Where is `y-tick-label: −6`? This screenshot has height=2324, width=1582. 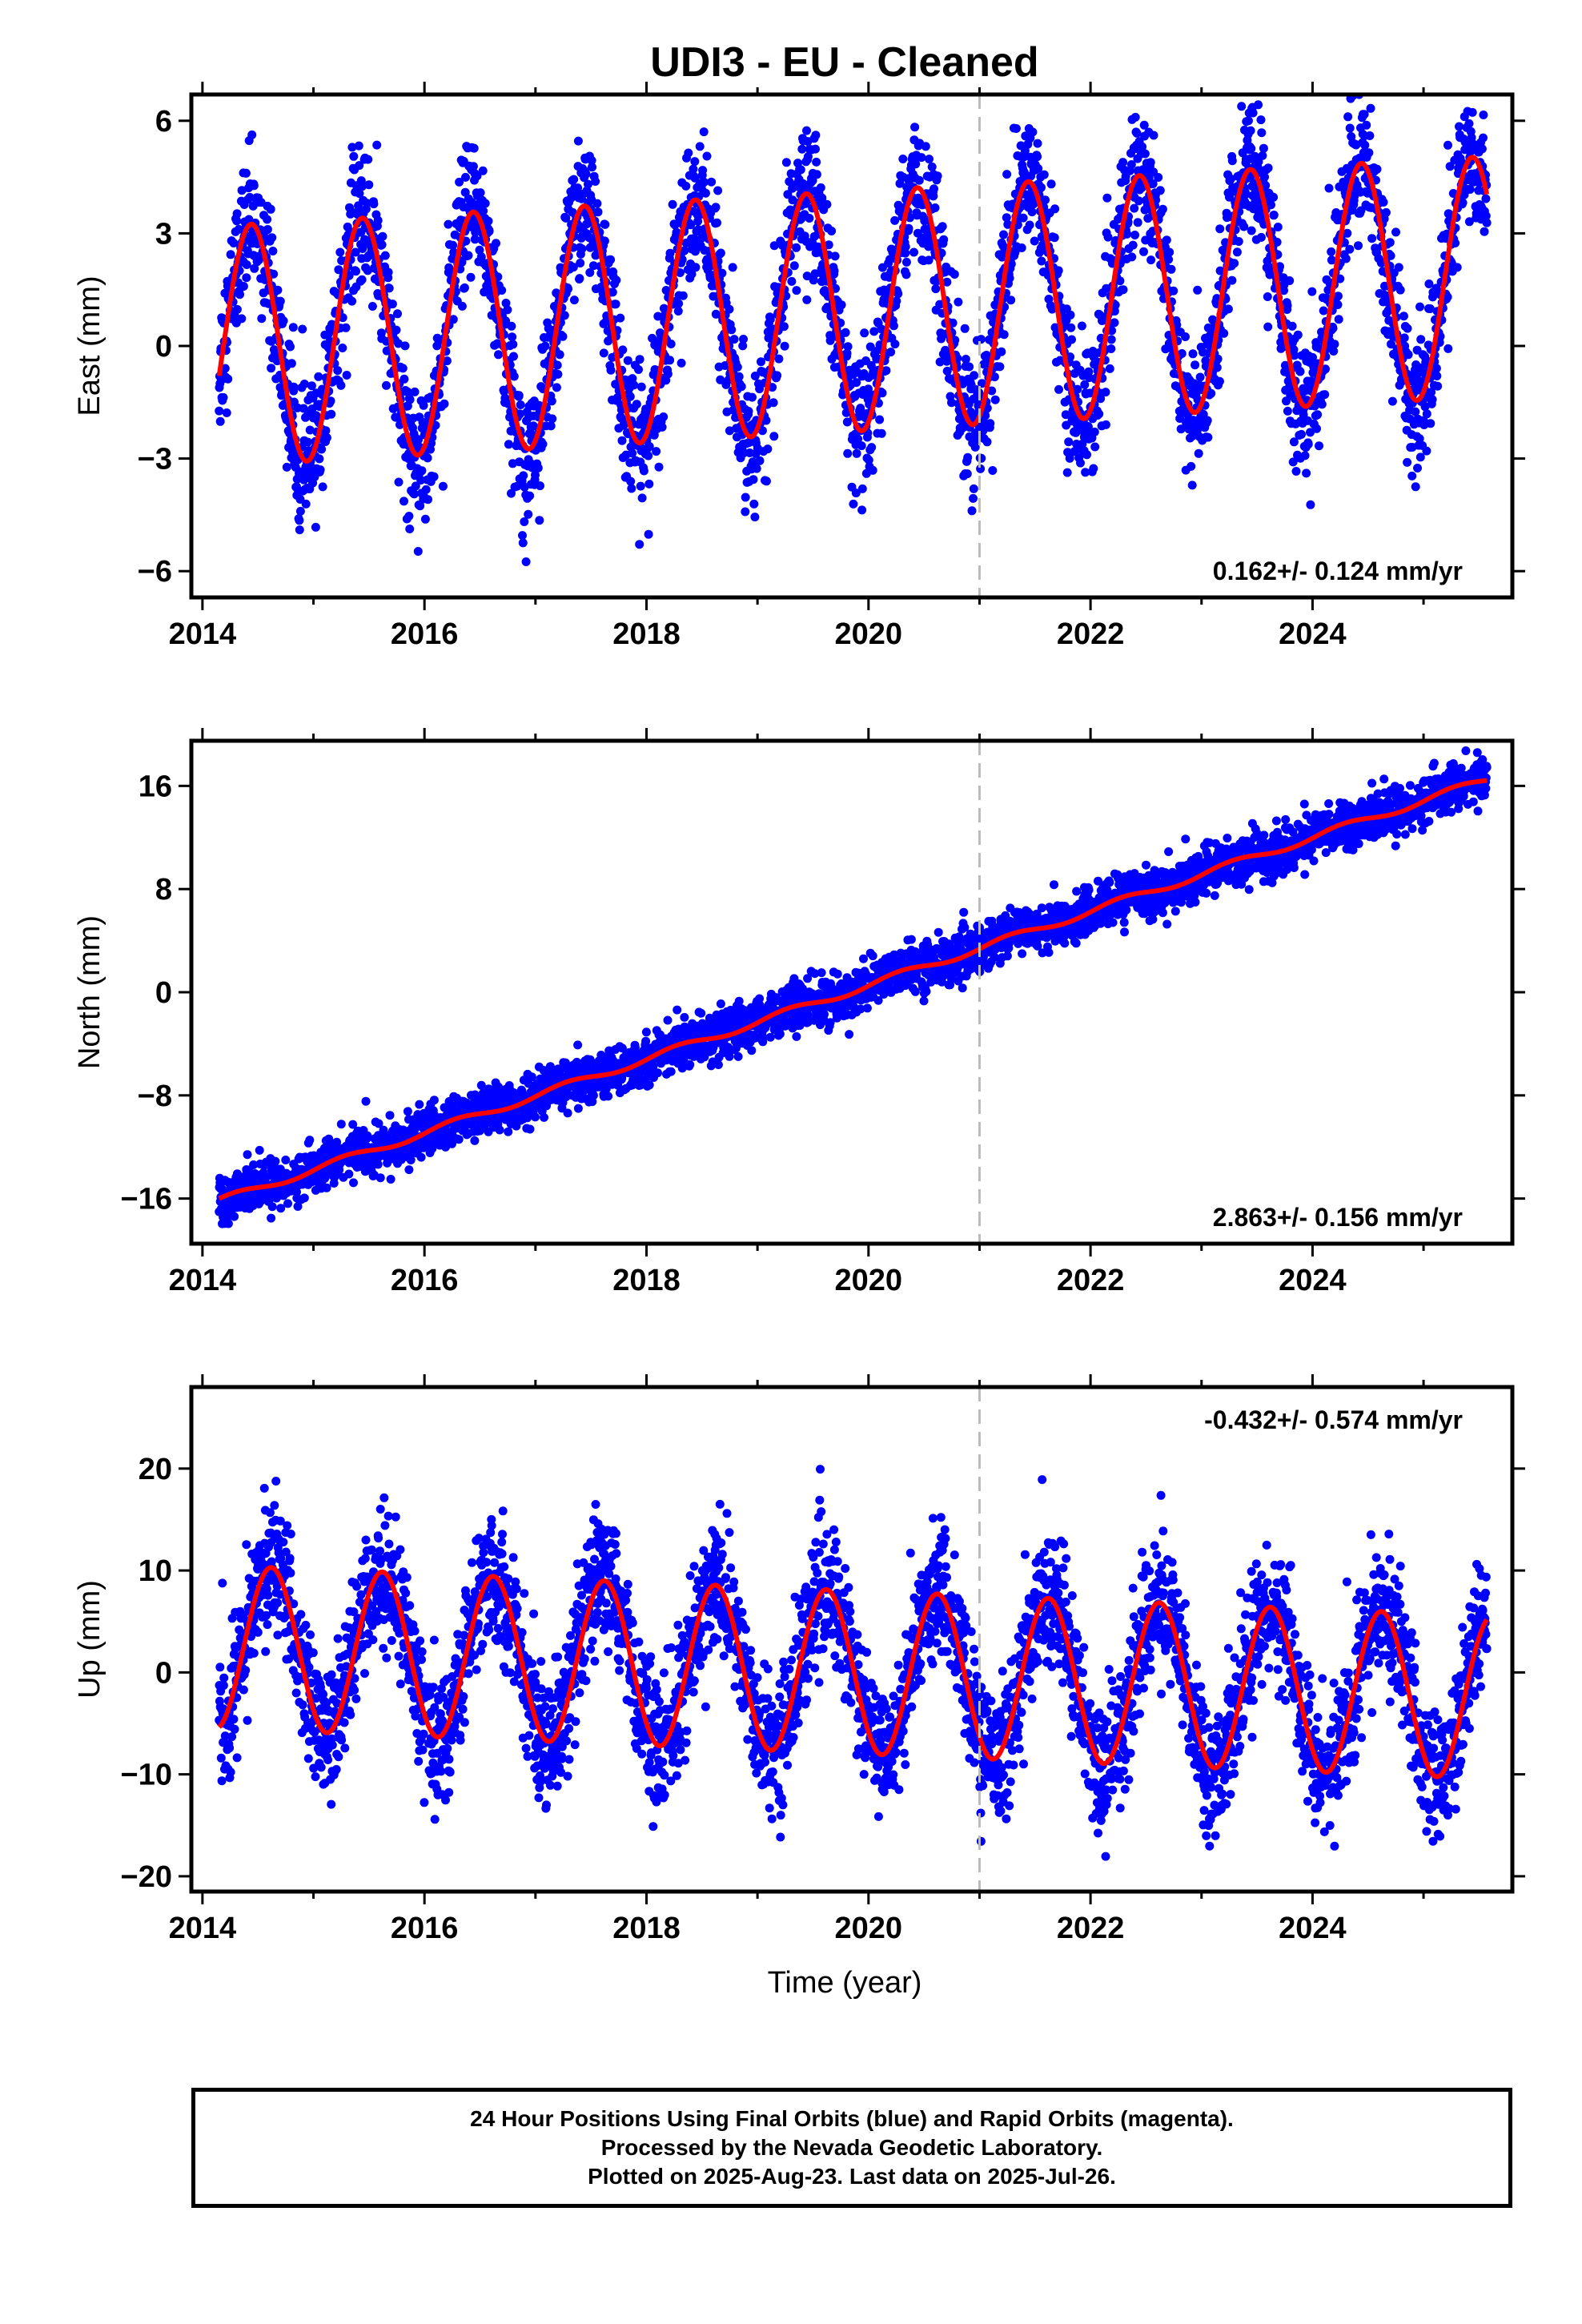
y-tick-label: −6 is located at coordinates (155, 572).